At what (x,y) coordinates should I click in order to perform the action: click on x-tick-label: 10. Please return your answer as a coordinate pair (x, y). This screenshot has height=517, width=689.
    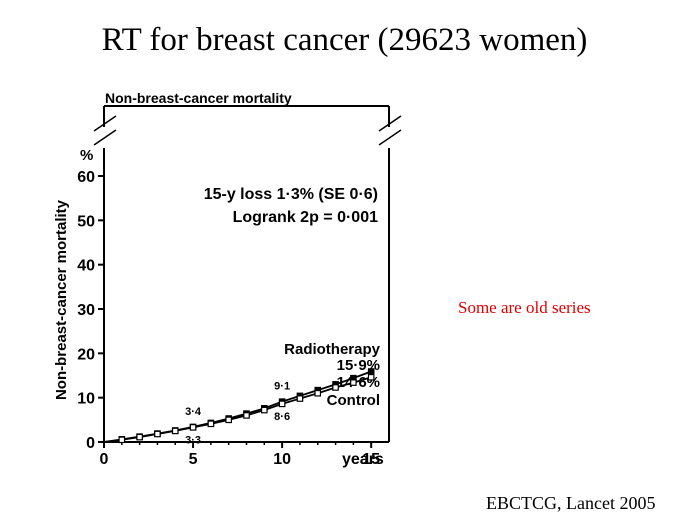
    Looking at the image, I should click on (282, 459).